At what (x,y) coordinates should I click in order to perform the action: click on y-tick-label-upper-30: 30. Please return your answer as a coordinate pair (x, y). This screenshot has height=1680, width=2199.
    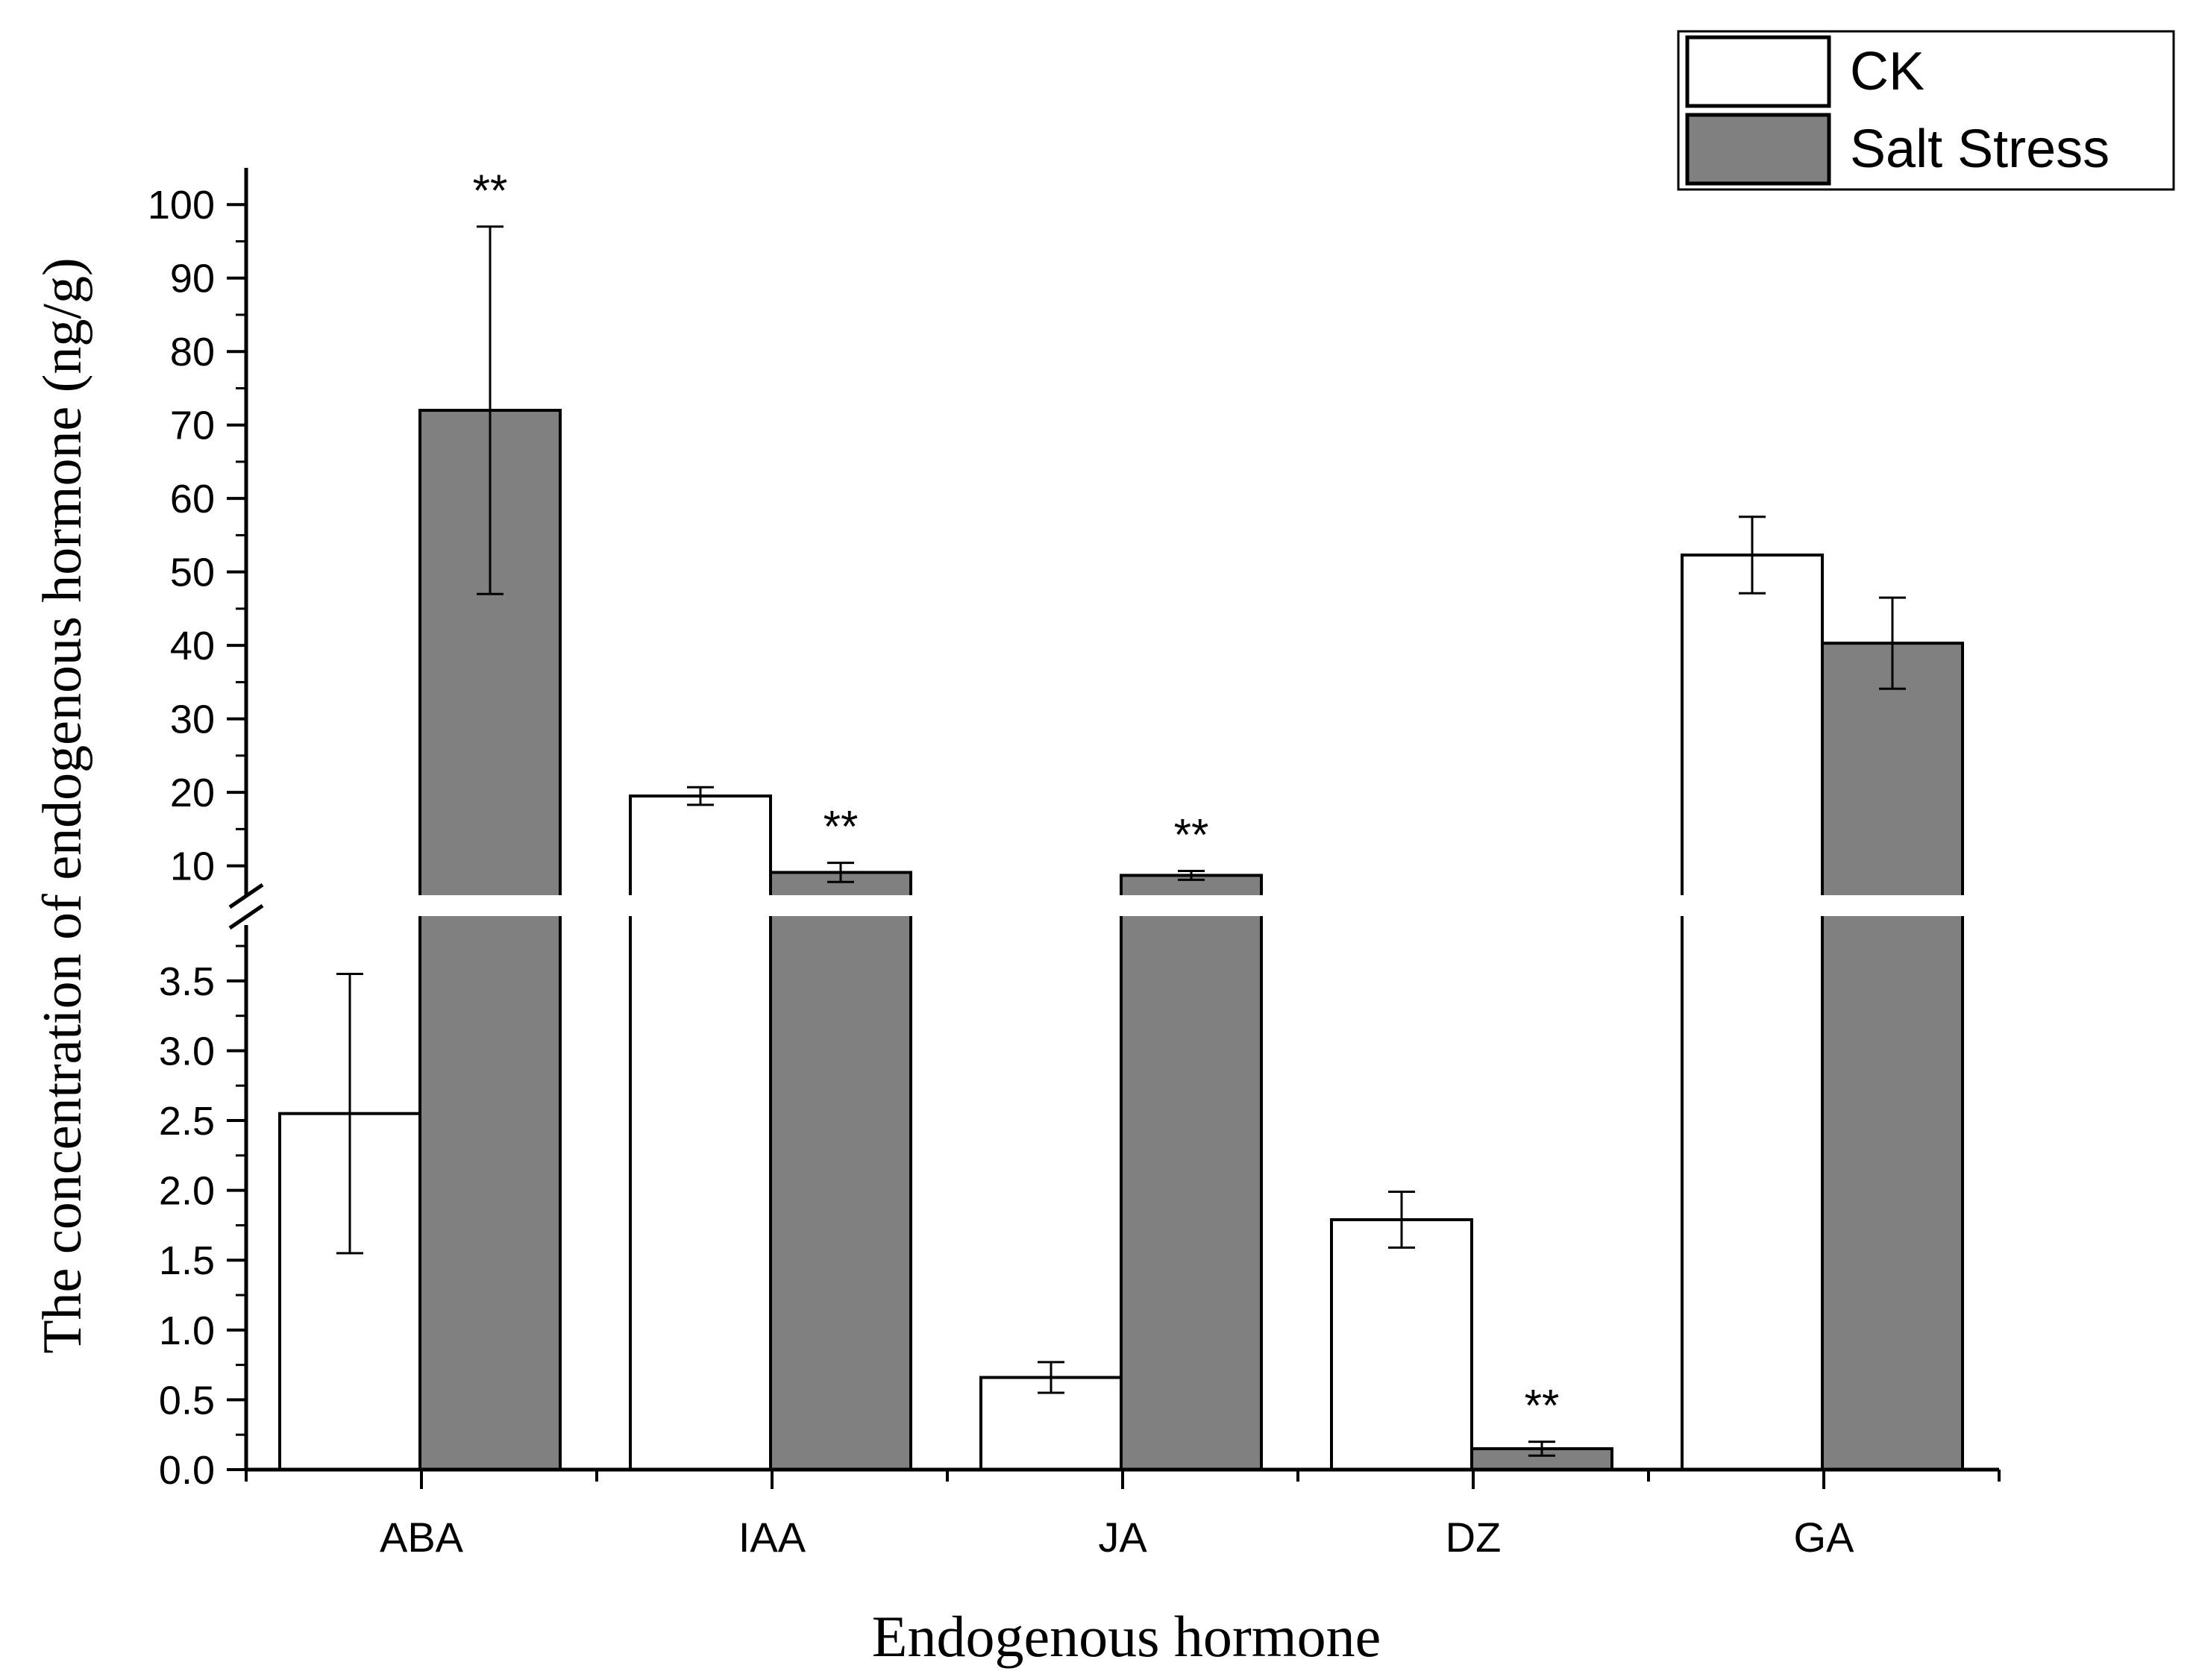
    Looking at the image, I should click on (192, 720).